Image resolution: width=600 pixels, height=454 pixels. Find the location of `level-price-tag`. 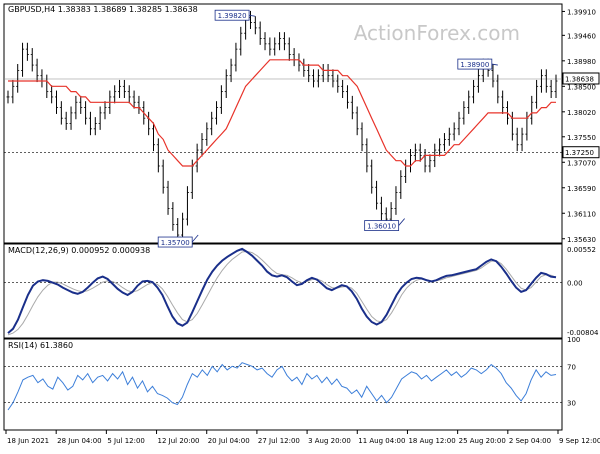

level-price-tag is located at coordinates (581, 152).